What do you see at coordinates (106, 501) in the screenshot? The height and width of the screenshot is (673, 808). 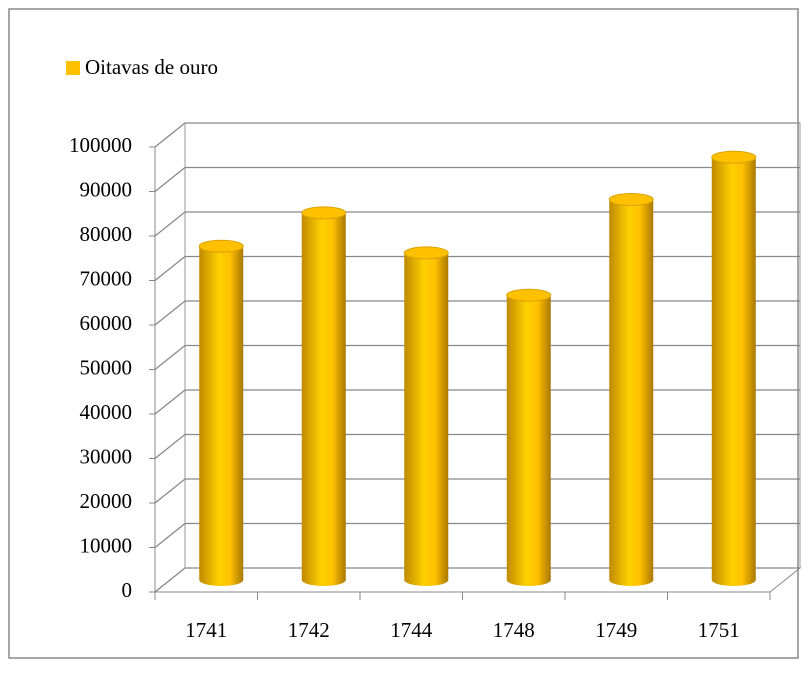 I see `y-tick-label: 20000` at bounding box center [106, 501].